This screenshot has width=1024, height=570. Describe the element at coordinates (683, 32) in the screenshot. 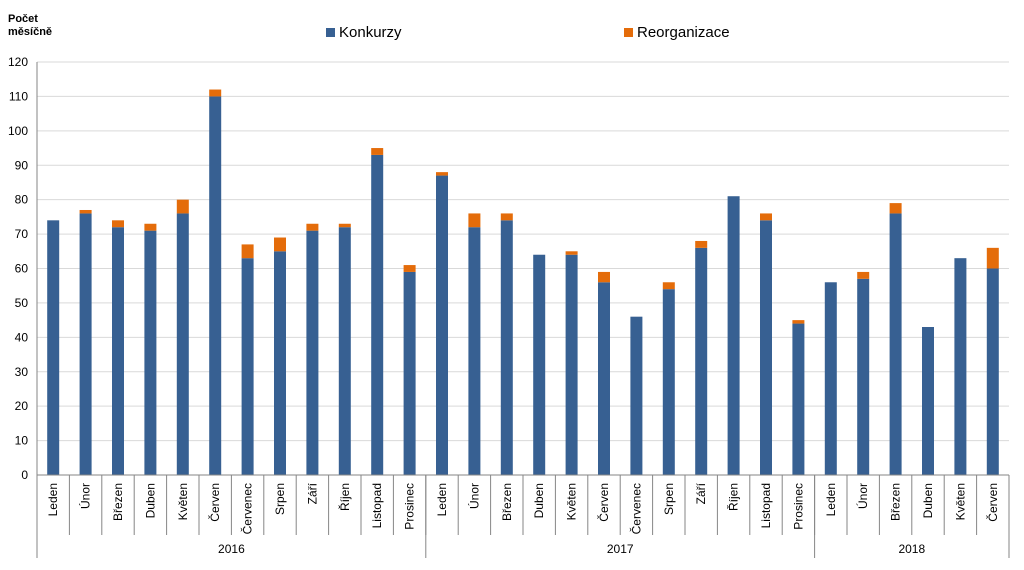

I see `legend-label-reorganizace: Reorganizace` at that location.